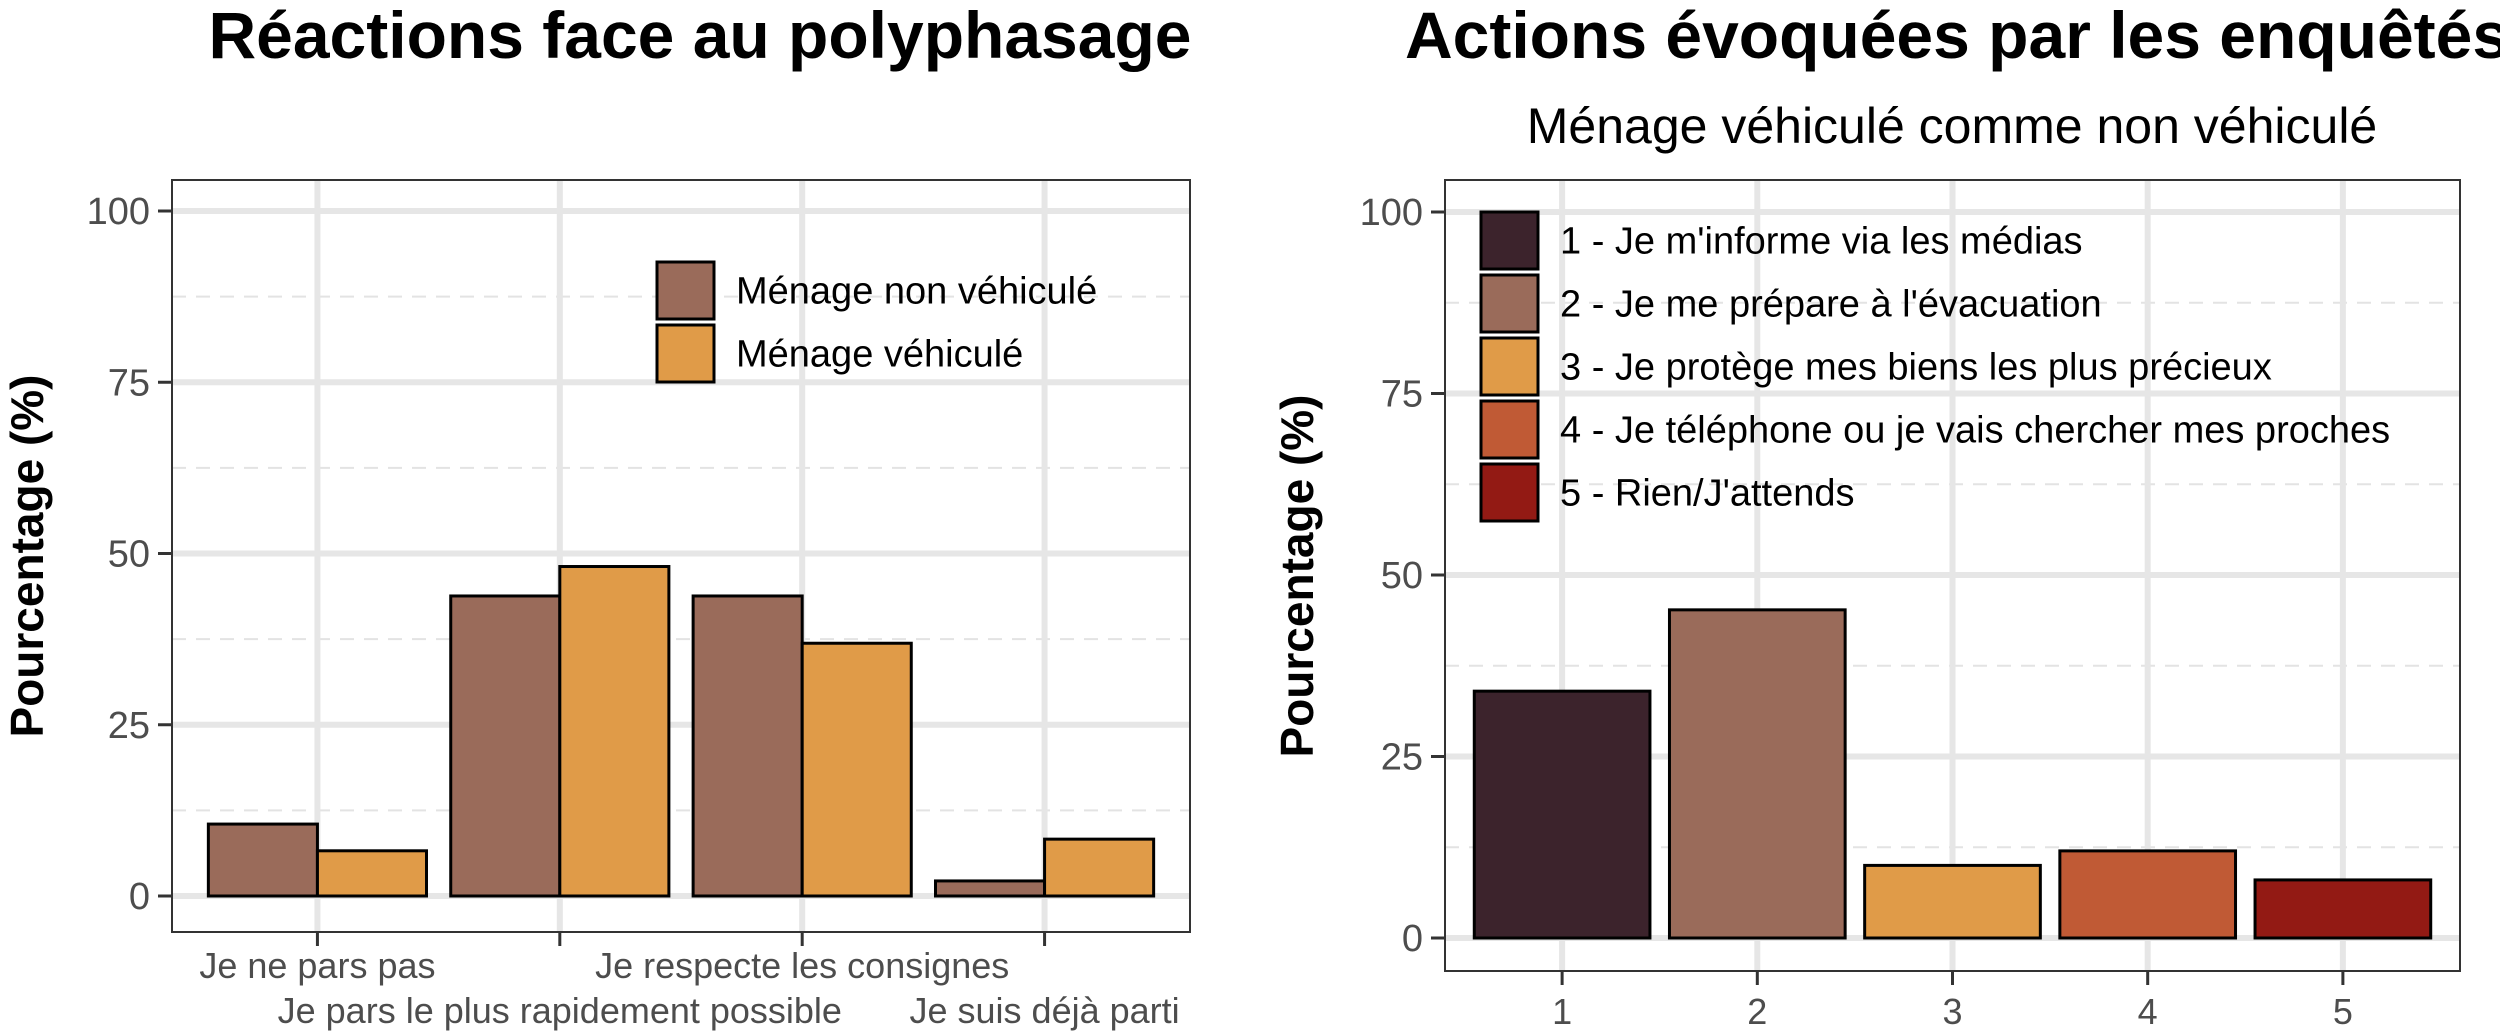 This screenshot has height=1034, width=2500. Describe the element at coordinates (560, 1010) in the screenshot. I see `x-tick-label: Je pars le plus rapidement possible` at that location.